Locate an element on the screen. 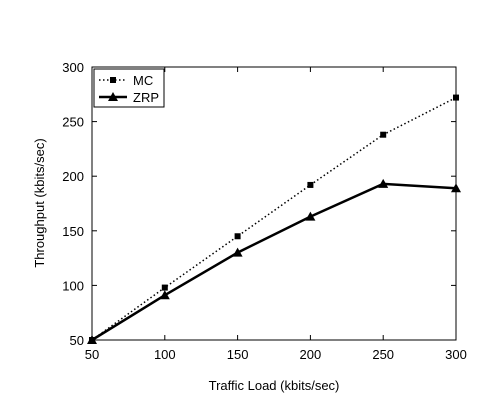 Image resolution: width=477 pixels, height=412 pixels. x-tick-label: 300 is located at coordinates (456, 354).